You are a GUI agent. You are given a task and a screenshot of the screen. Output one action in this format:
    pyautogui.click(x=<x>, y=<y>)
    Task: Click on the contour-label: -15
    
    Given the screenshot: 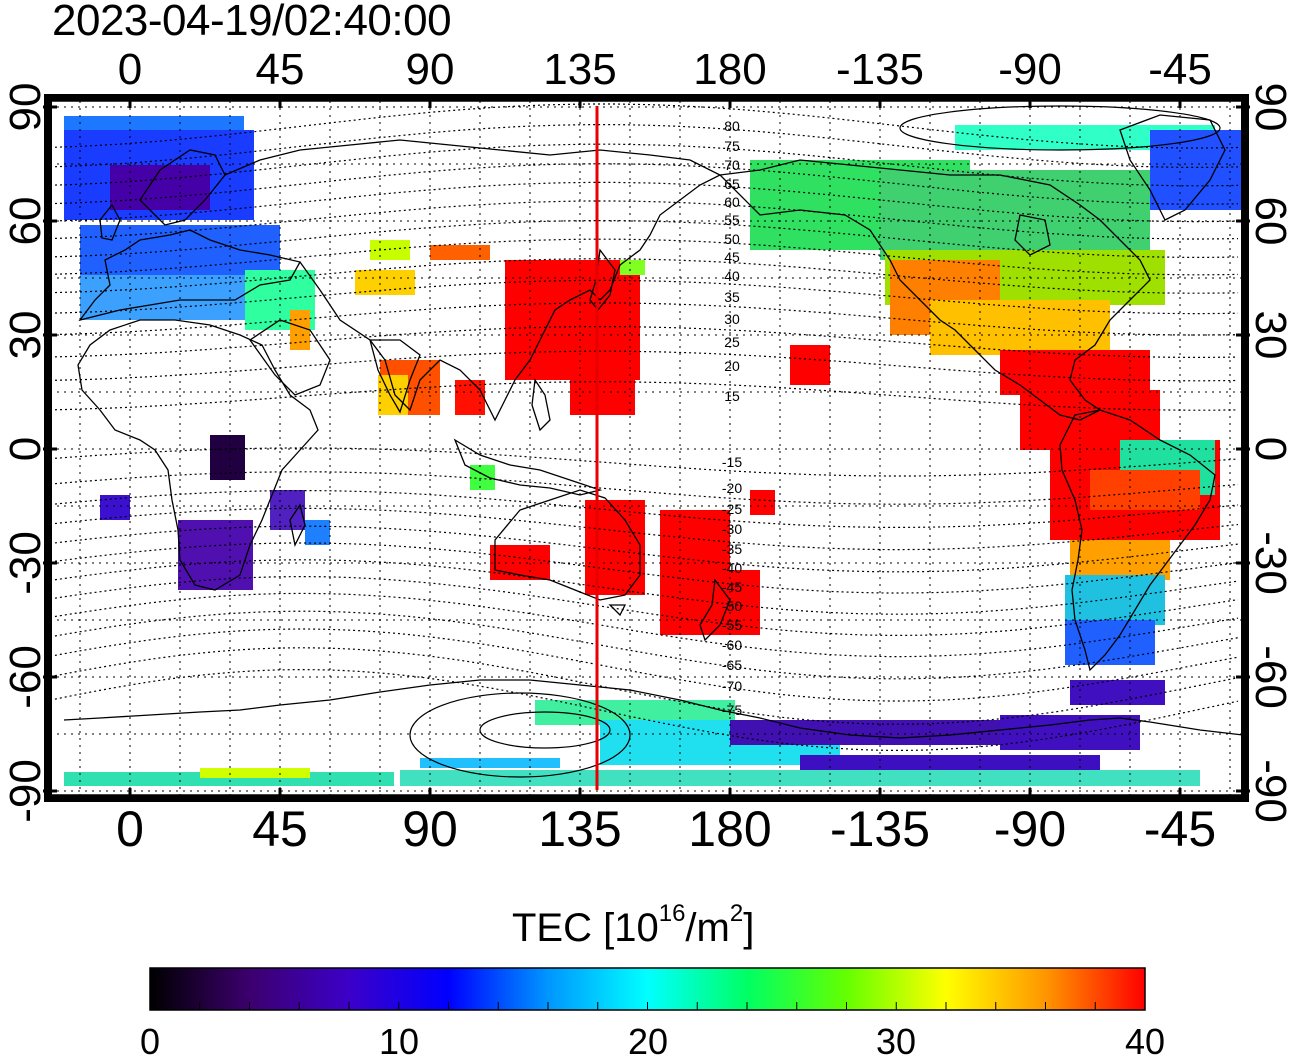 What is the action you would take?
    pyautogui.click(x=732, y=462)
    